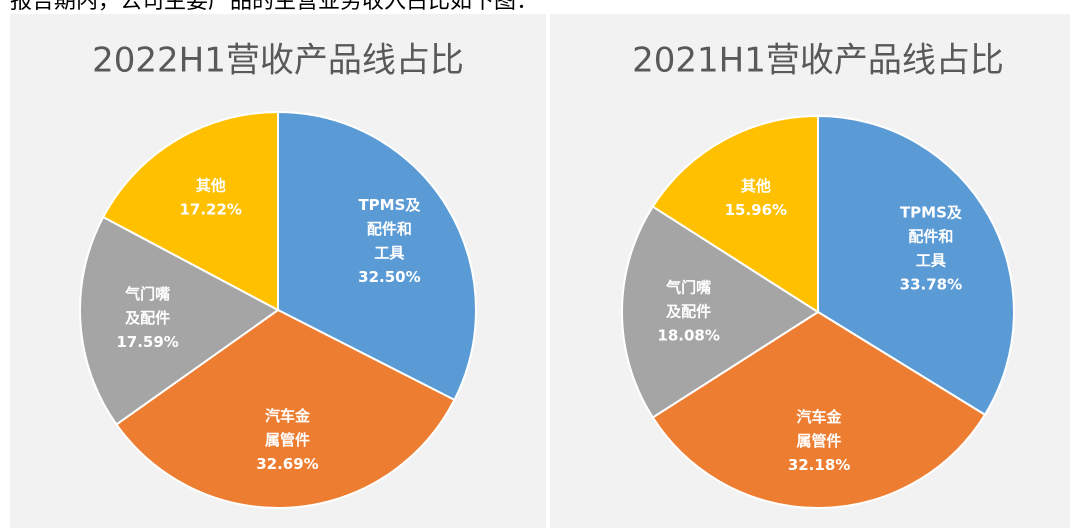  What do you see at coordinates (147, 342) in the screenshot?
I see `value-label: 17.59%` at bounding box center [147, 342].